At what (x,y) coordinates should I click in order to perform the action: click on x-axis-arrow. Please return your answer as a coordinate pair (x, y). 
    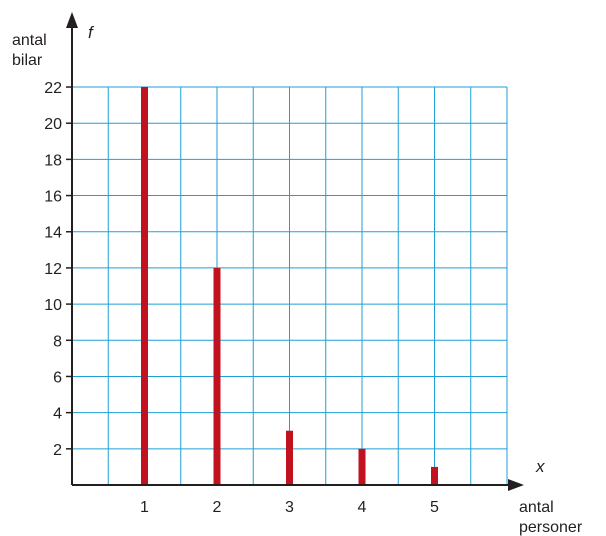
    Looking at the image, I should click on (516, 485).